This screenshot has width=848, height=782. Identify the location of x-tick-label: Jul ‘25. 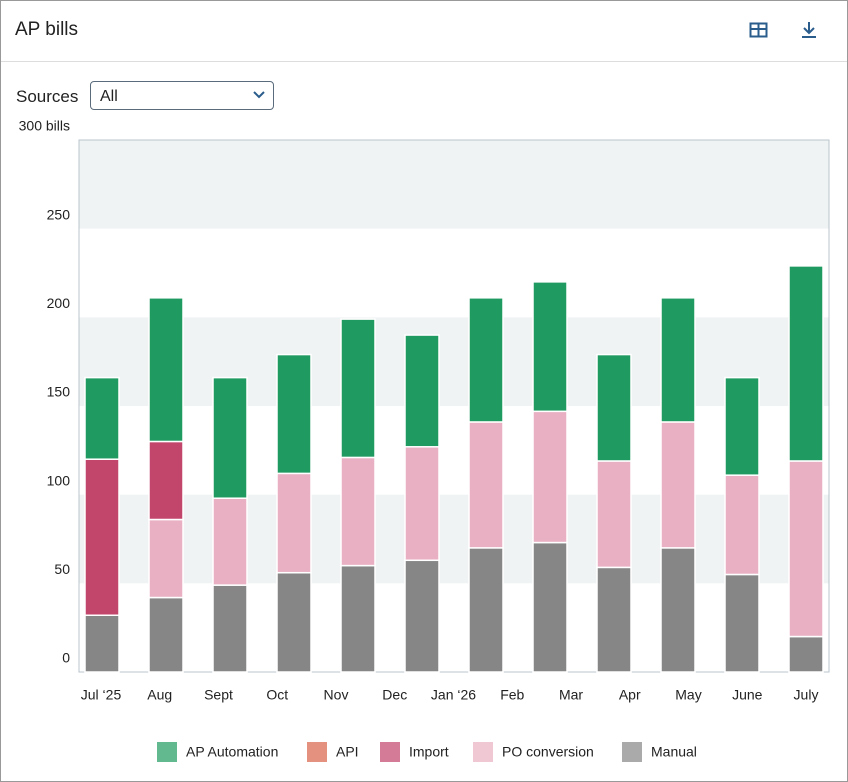
(101, 695).